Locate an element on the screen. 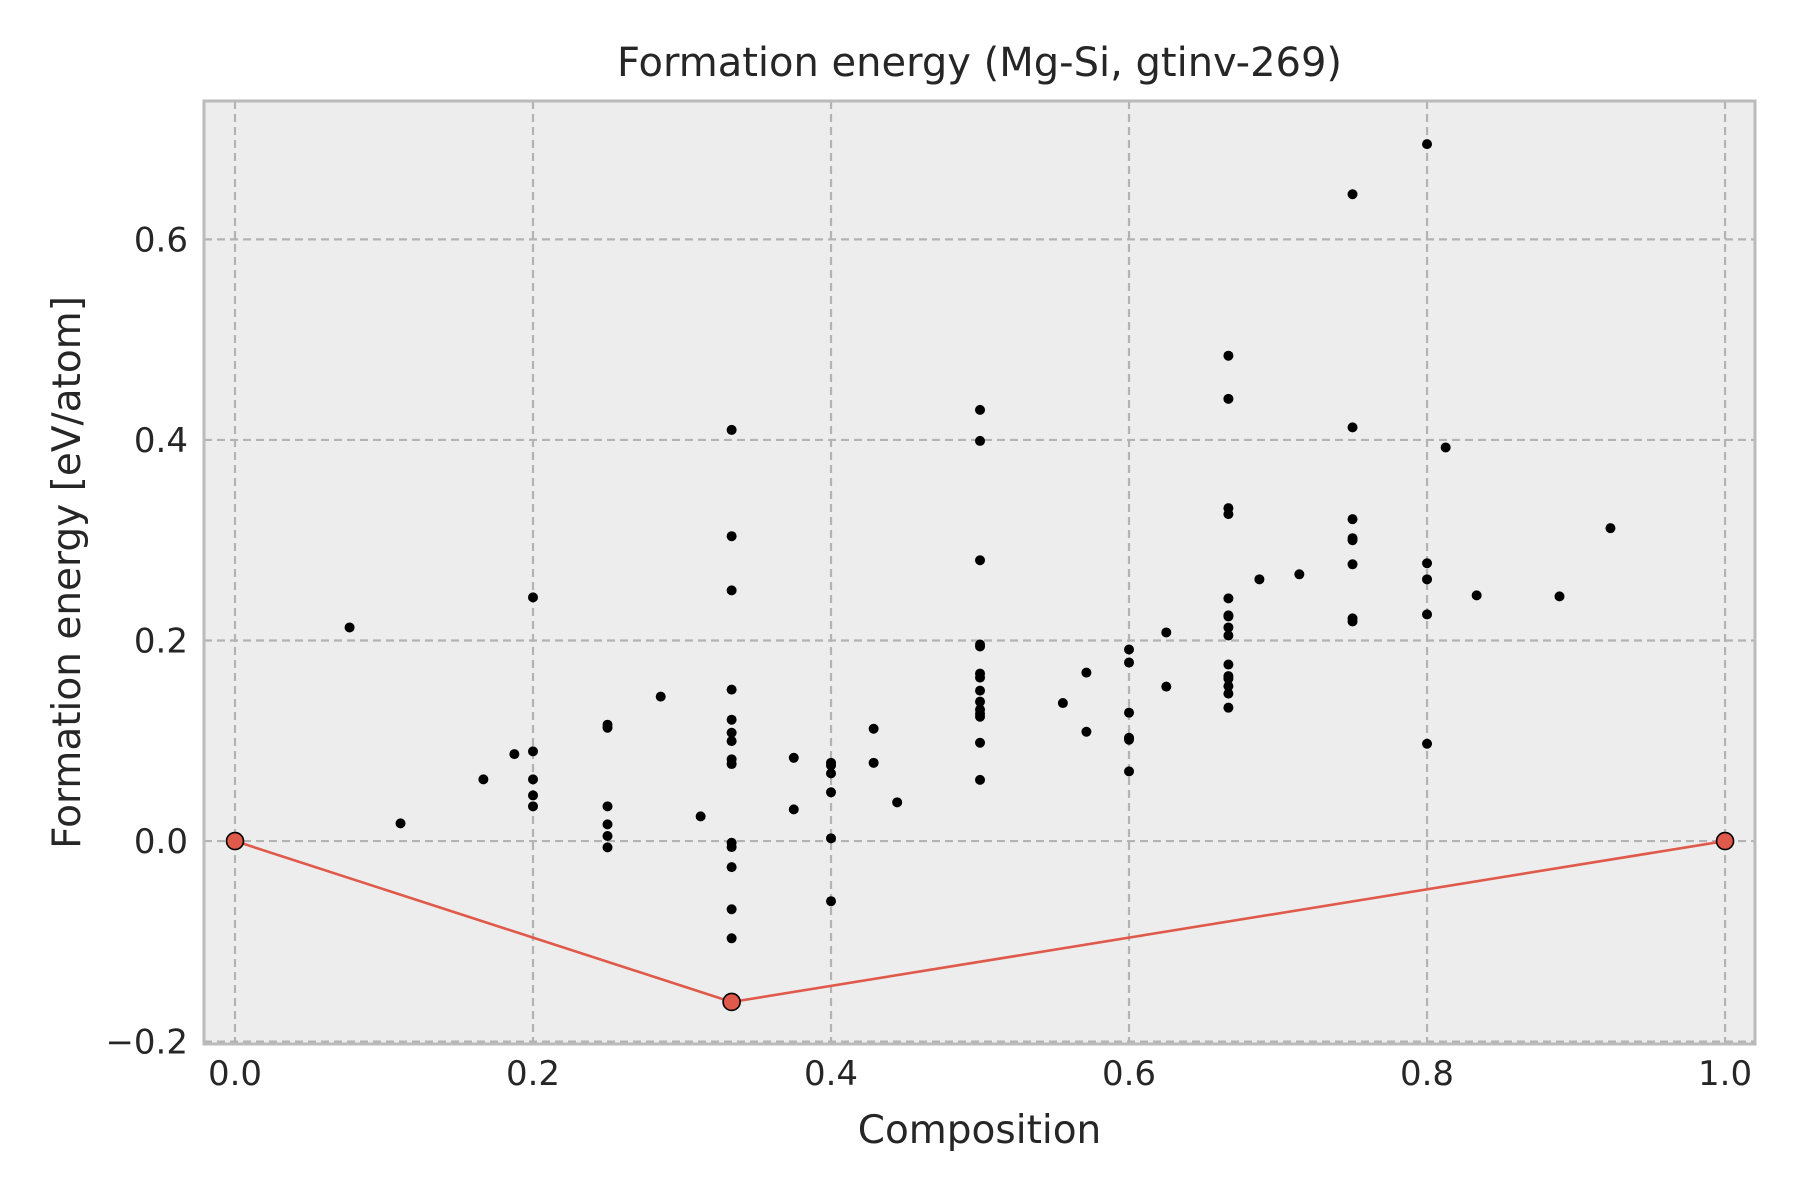 This screenshot has height=1200, width=1800. x-tick-label: 0.4 is located at coordinates (831, 1074).